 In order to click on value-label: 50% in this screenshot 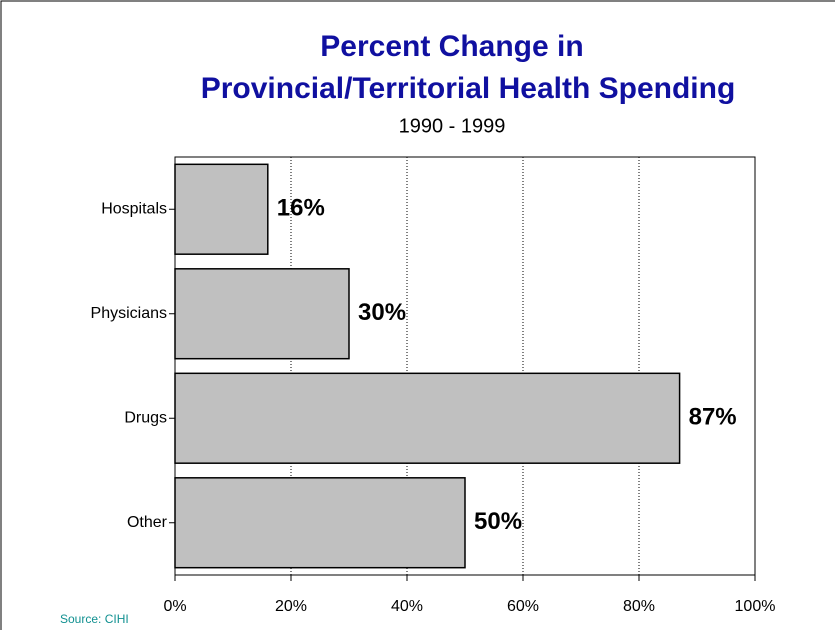, I will do `click(498, 521)`.